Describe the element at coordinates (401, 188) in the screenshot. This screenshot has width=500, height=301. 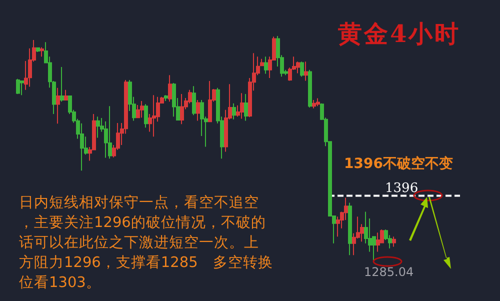
I see `annotation: 1396` at that location.